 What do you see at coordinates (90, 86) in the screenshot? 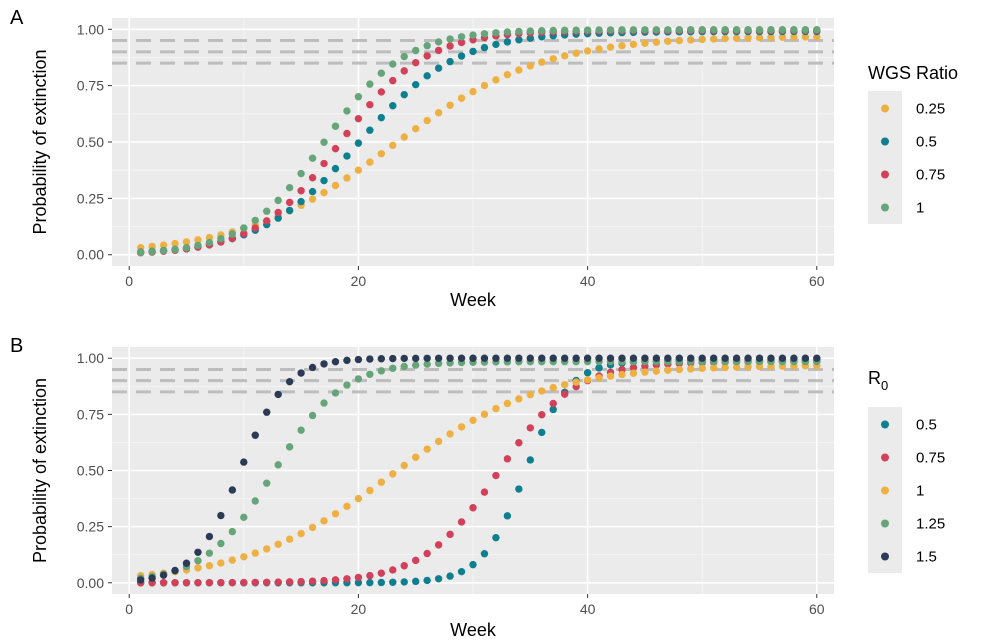
I see `y-tick-label: 0.75` at bounding box center [90, 86].